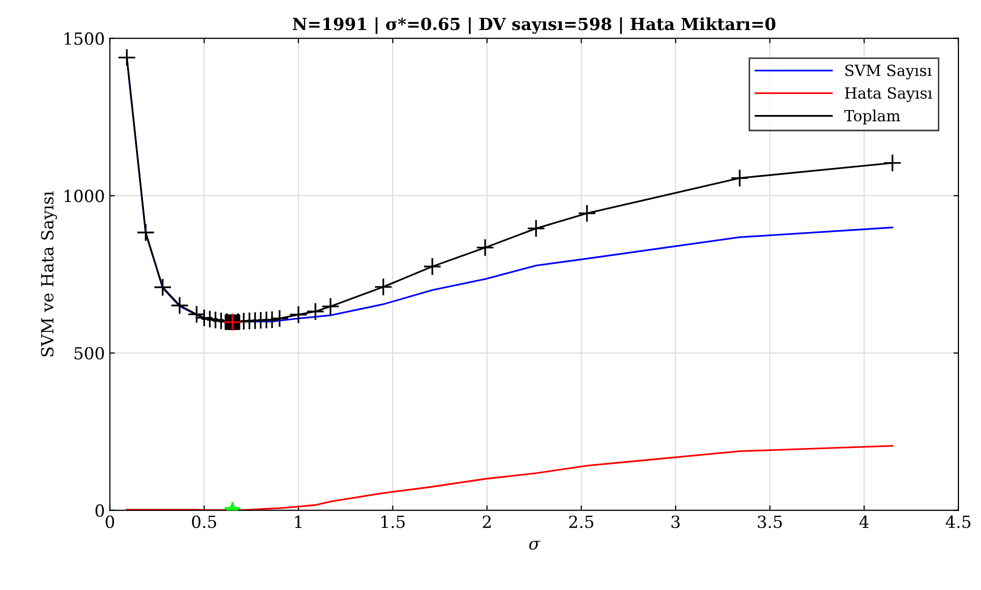 The image size is (981, 590). Describe the element at coordinates (581, 522) in the screenshot. I see `x-tick-label: 2.5` at that location.